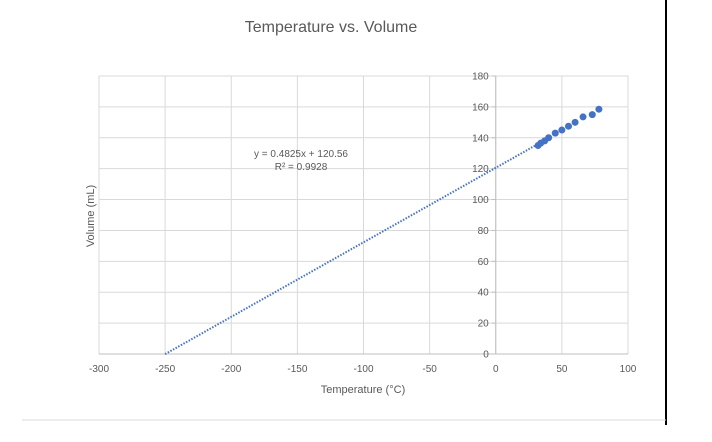 The image size is (712, 442). Describe the element at coordinates (480, 77) in the screenshot. I see `y-tick-label: 180` at that location.